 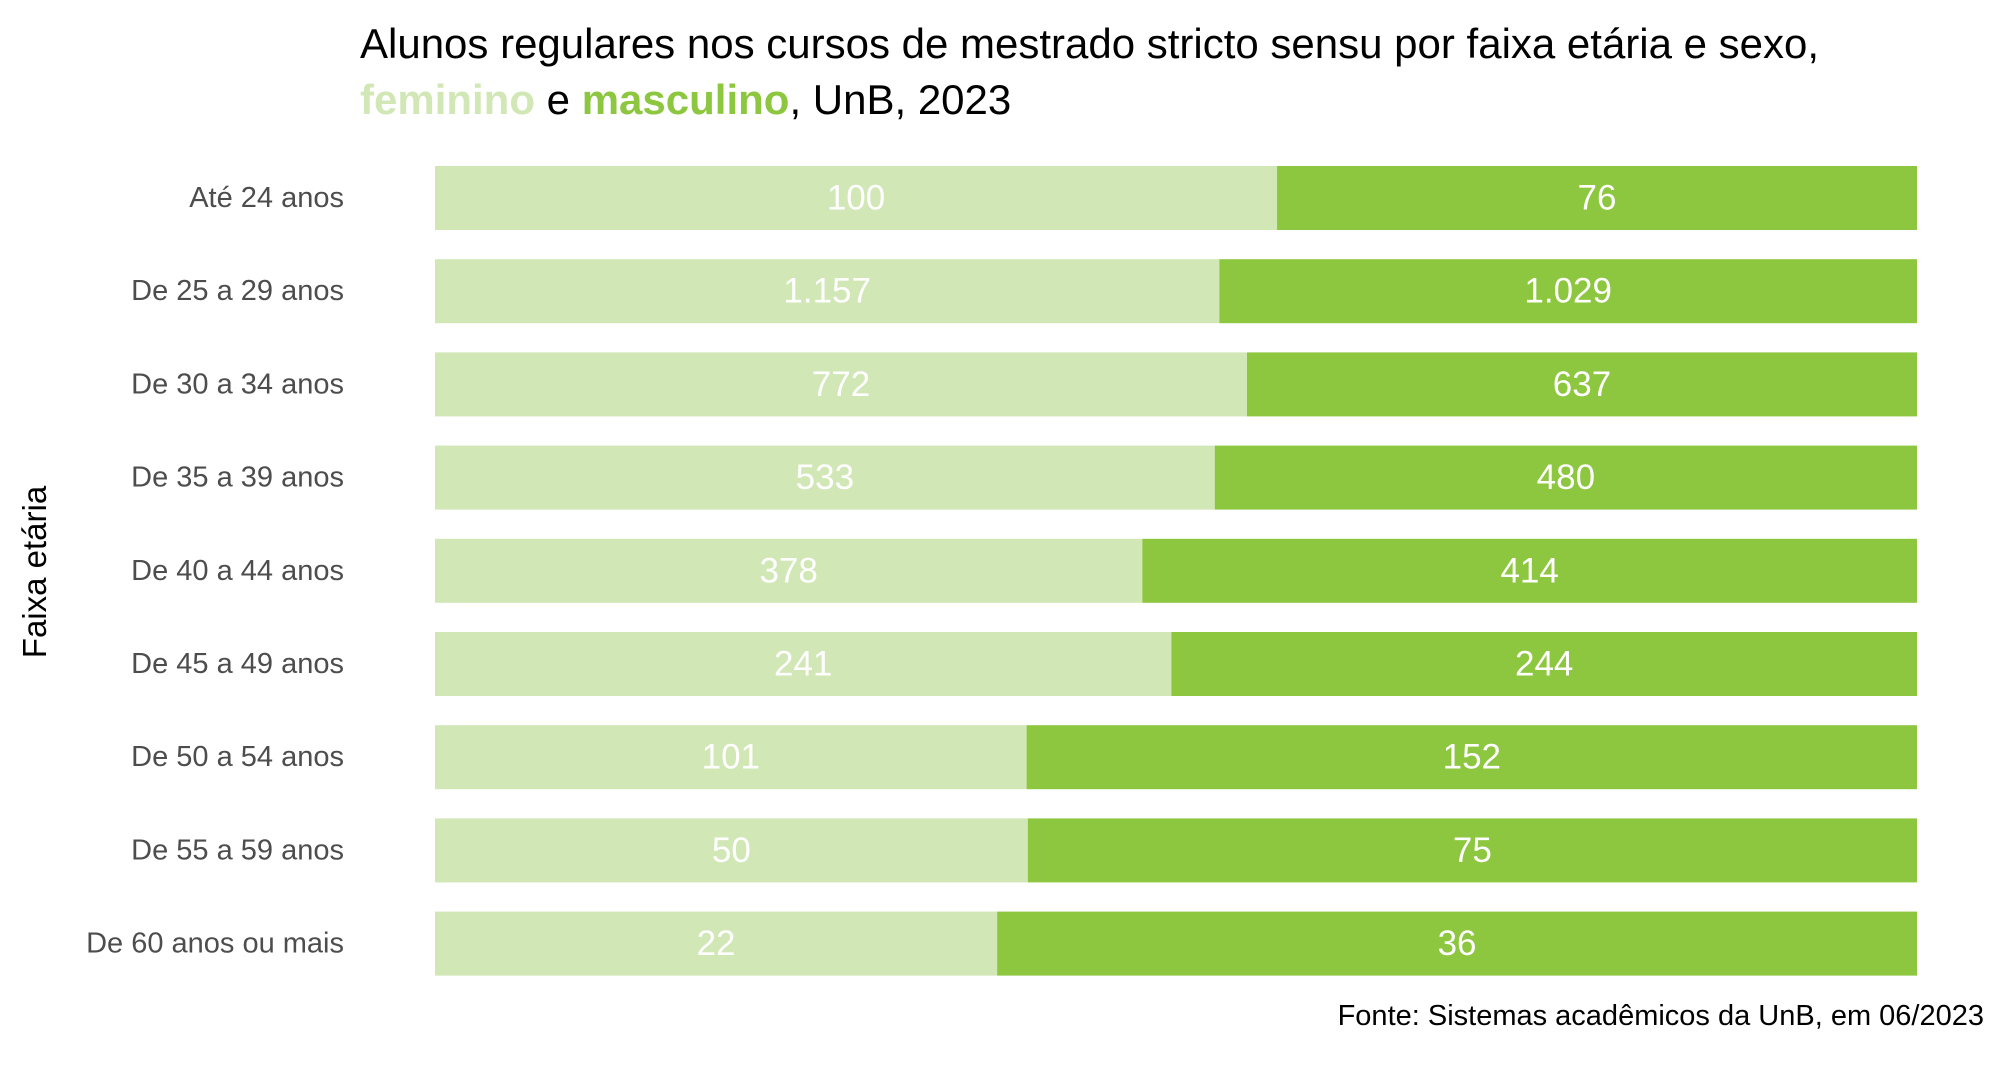 I want to click on title-feminino: feminino, so click(x=447, y=99).